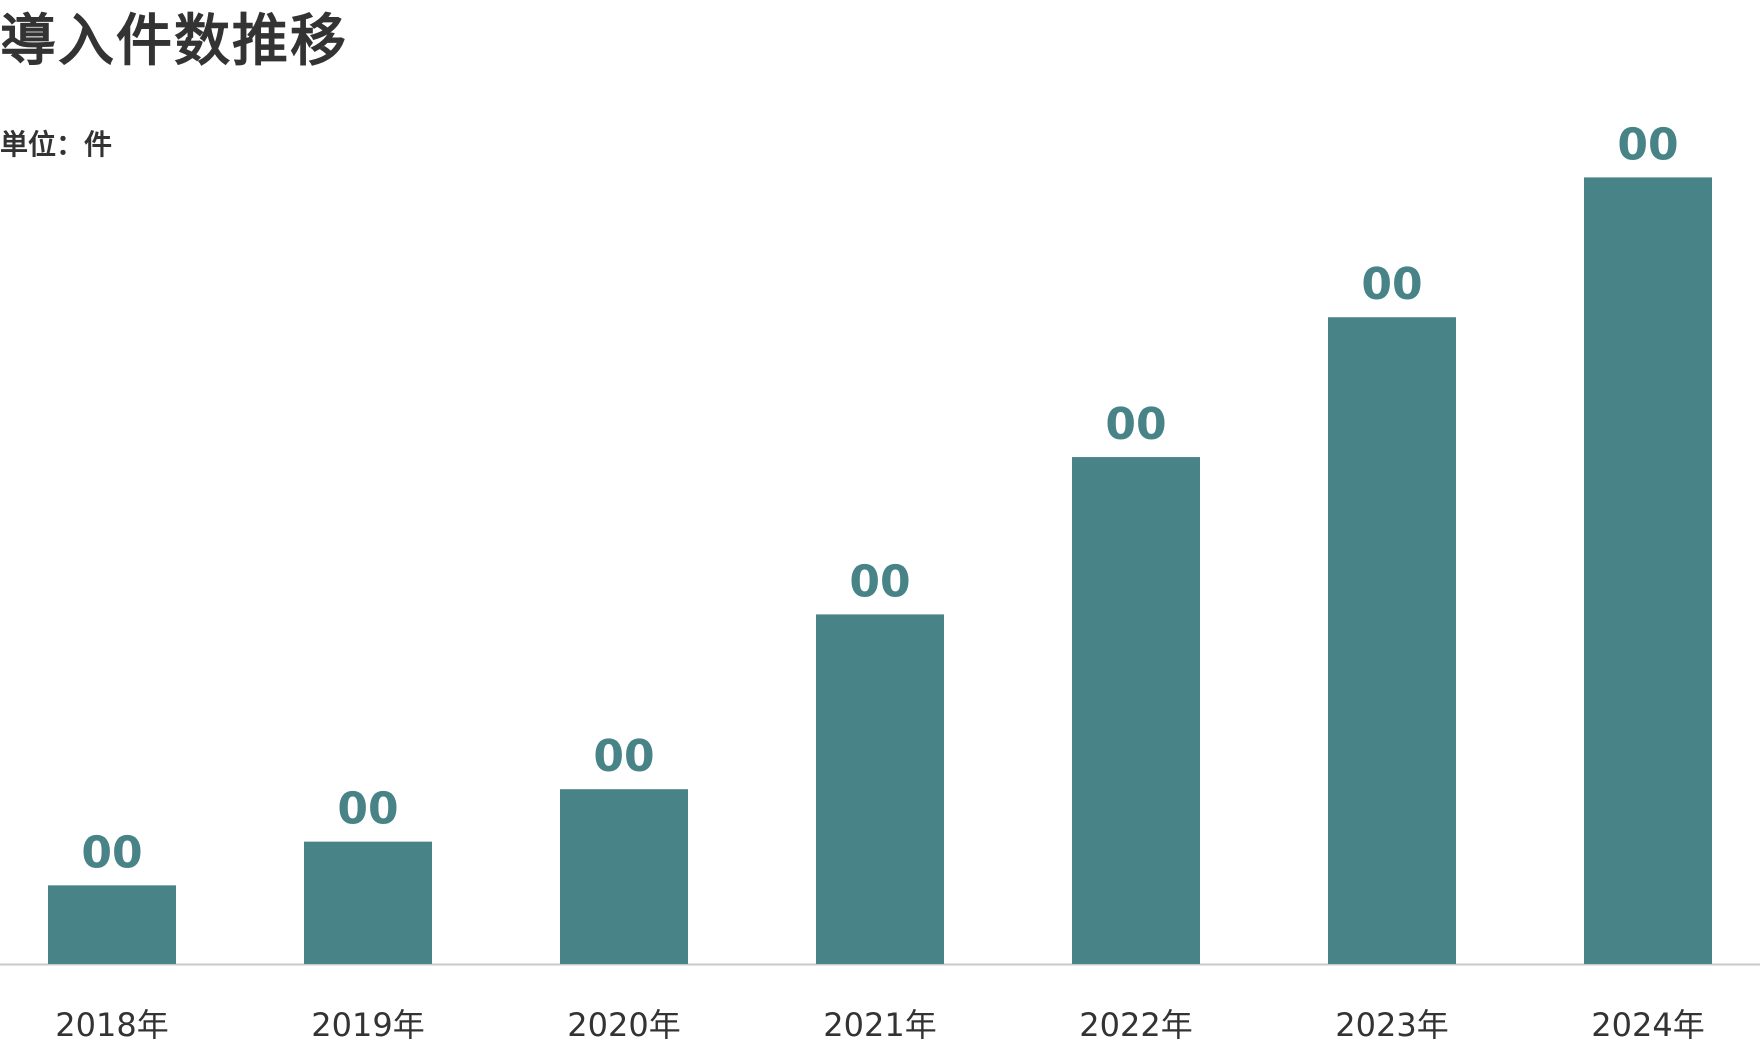  I want to click on value-label-6: 00, so click(1647, 144).